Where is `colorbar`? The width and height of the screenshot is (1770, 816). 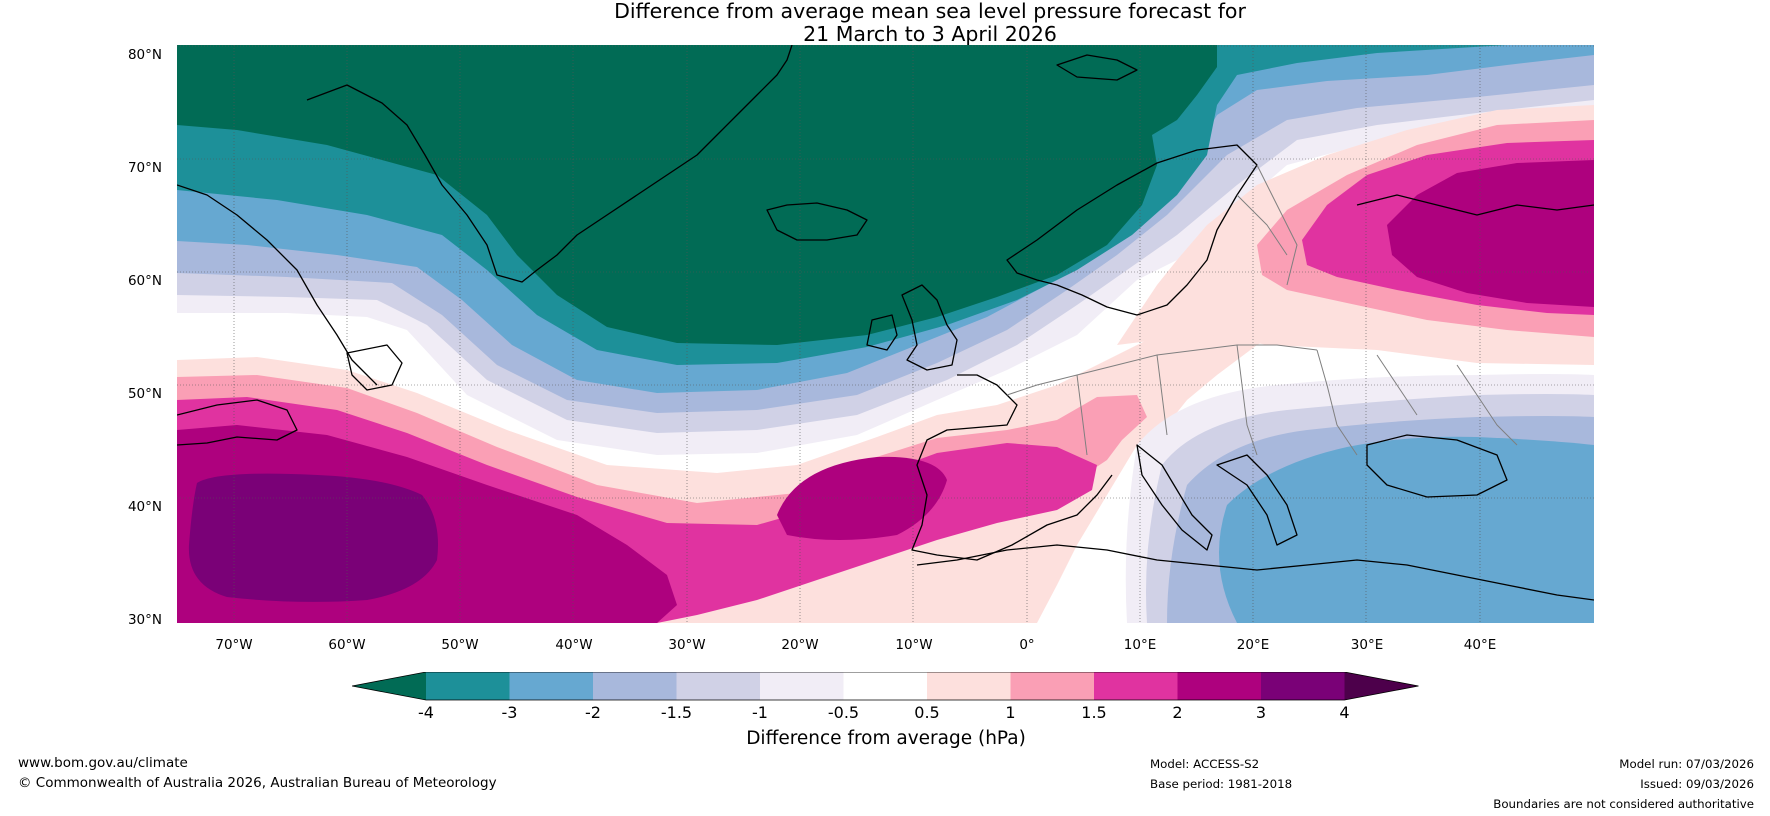 colorbar is located at coordinates (886, 689).